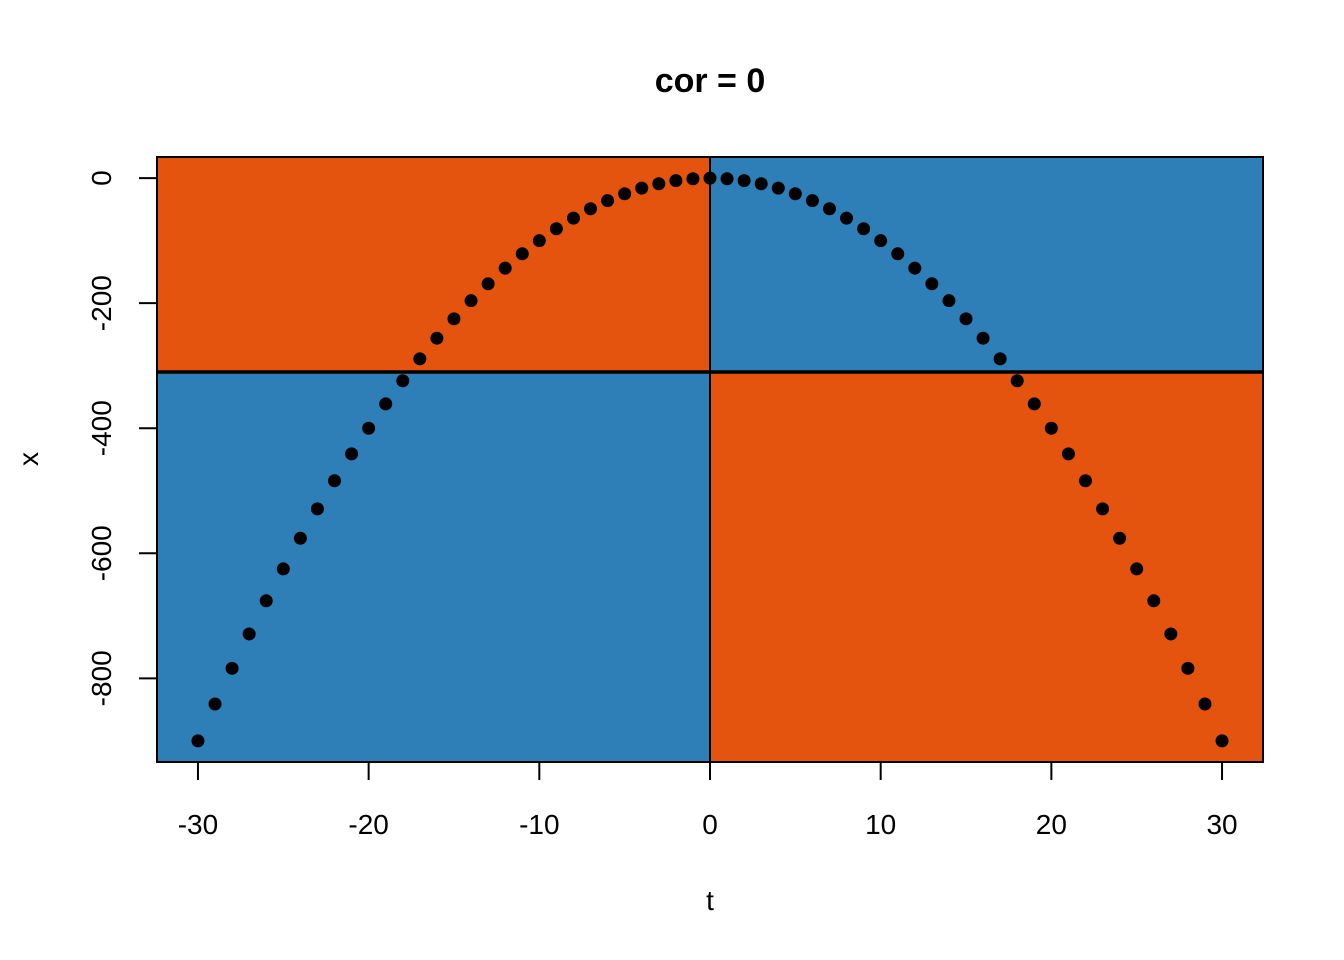 The image size is (1344, 960). I want to click on y-tick-label: -200, so click(101, 303).